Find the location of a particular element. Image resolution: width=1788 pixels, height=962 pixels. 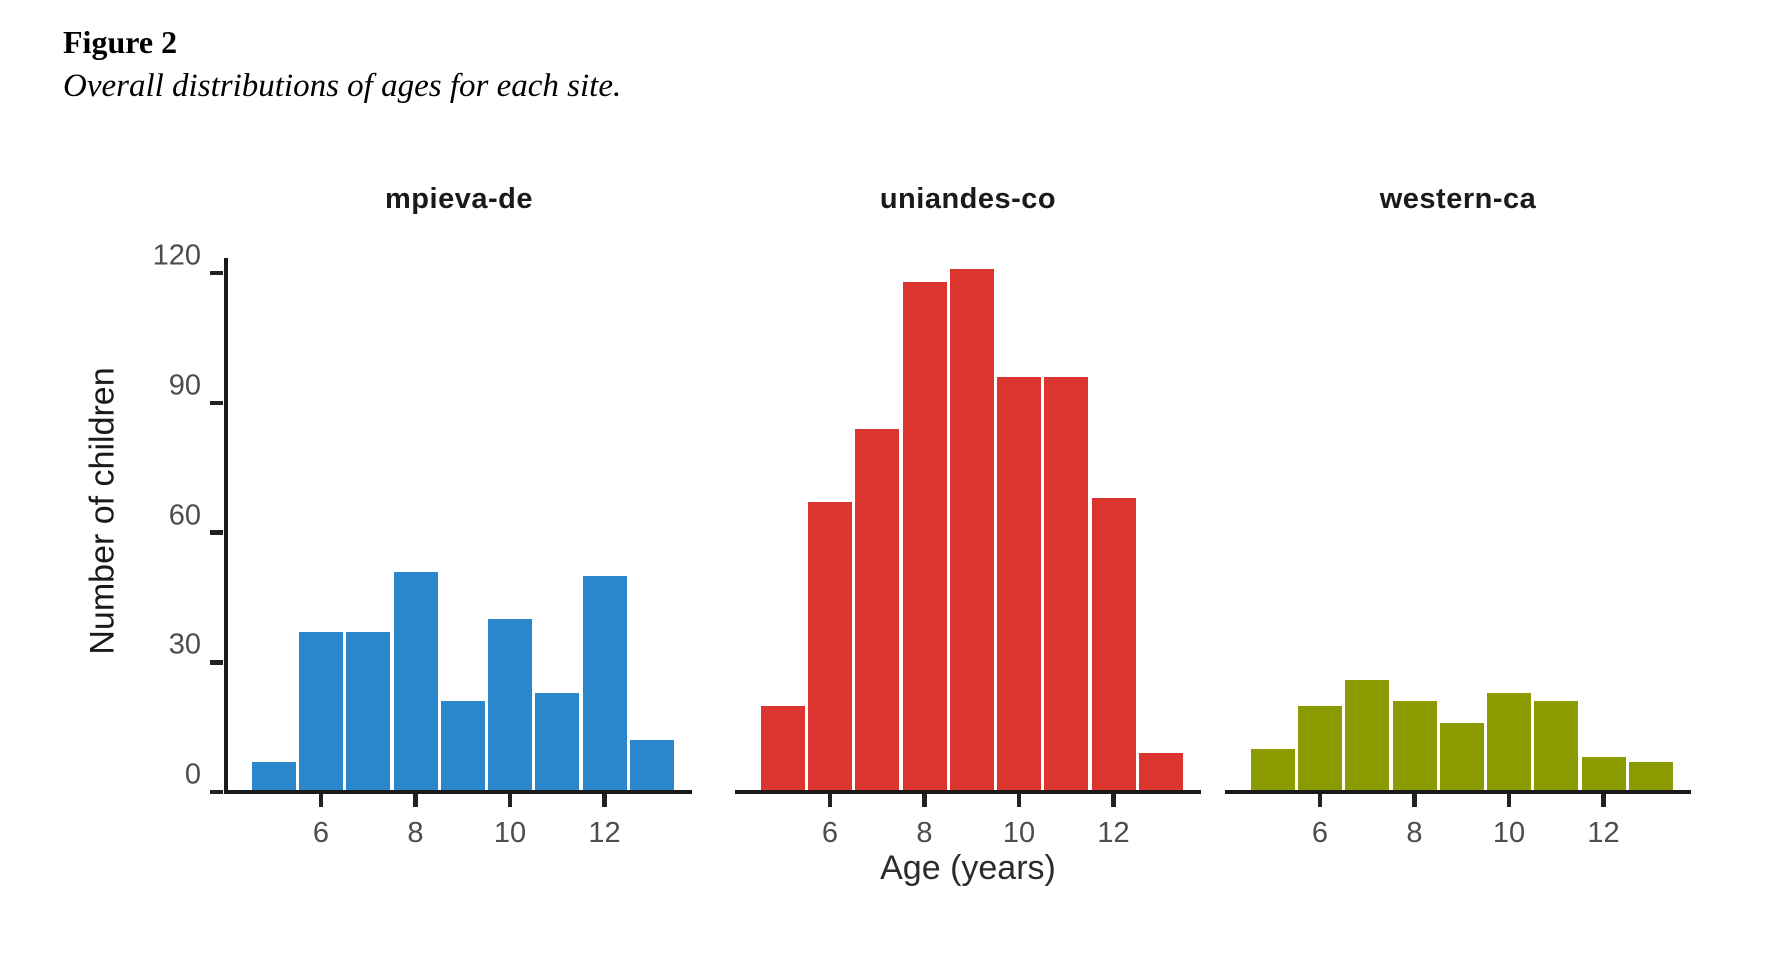

y-tick-label: 90 is located at coordinates (184, 385).